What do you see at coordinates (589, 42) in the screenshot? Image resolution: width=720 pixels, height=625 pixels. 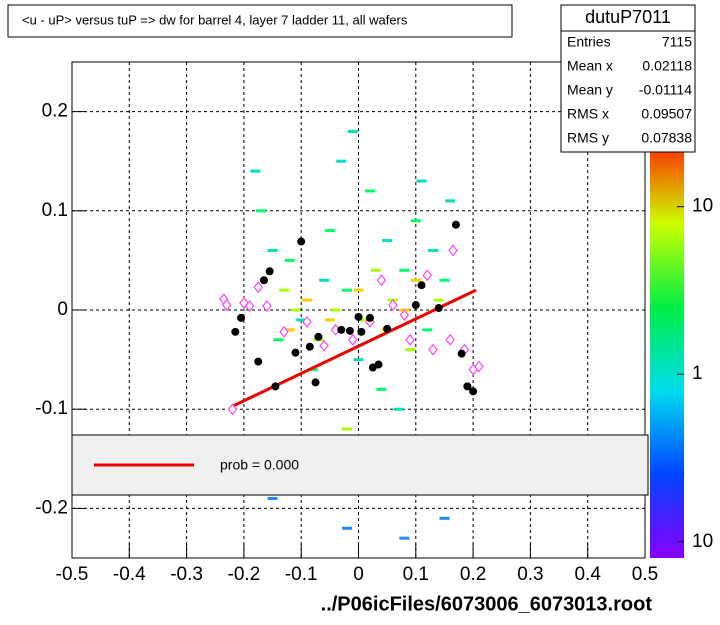 I see `stats-label: Entries` at bounding box center [589, 42].